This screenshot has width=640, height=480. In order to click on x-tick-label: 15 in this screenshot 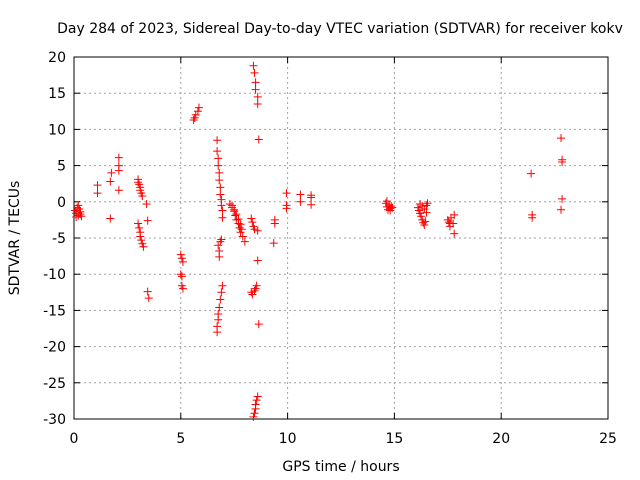, I will do `click(394, 439)`.